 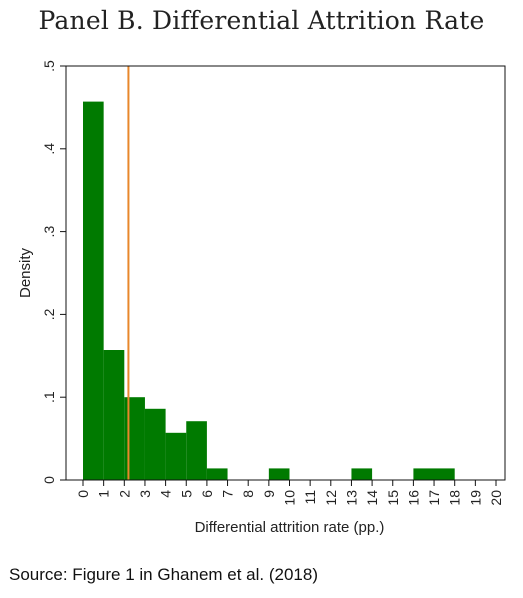 What do you see at coordinates (261, 20) in the screenshot?
I see `panel-title: Panel B. Differential Attrition Rate` at bounding box center [261, 20].